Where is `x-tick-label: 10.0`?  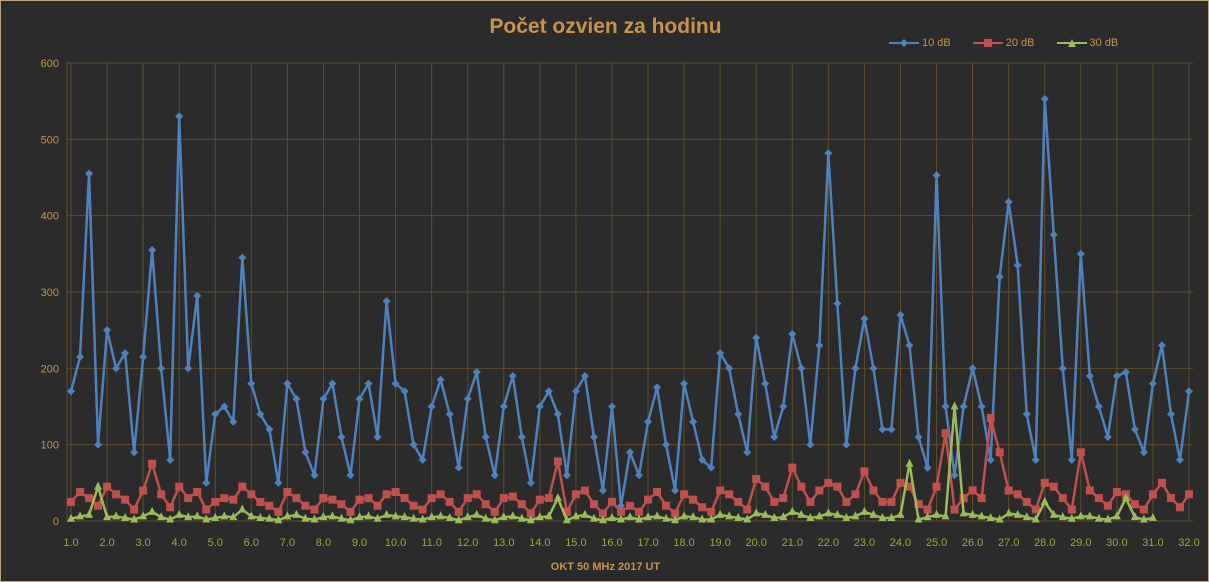
x-tick-label: 10.0 is located at coordinates (395, 543).